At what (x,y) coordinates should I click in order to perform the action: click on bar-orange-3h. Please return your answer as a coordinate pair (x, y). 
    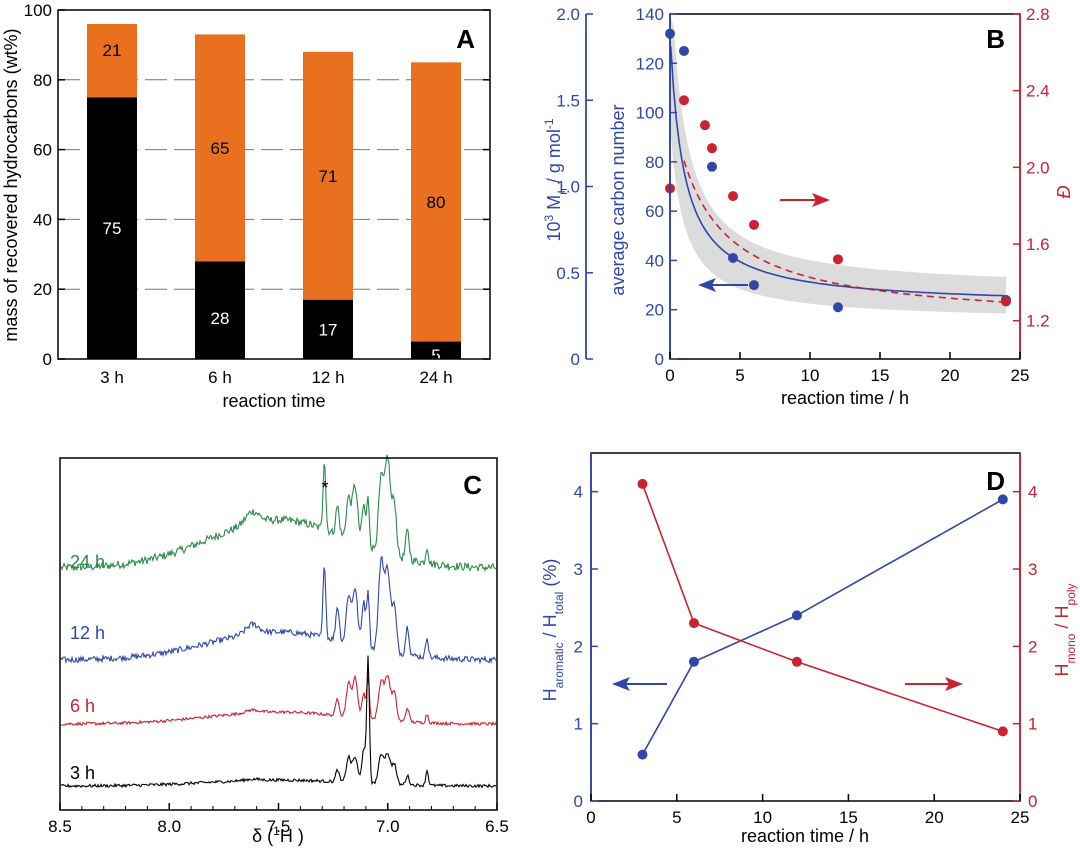
    Looking at the image, I should click on (112, 60).